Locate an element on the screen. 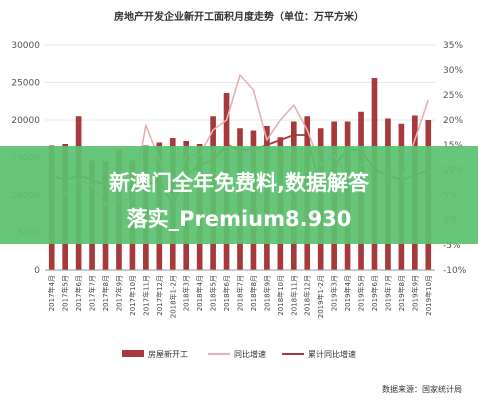  x-tick-label: 2019年4月 is located at coordinates (347, 293).